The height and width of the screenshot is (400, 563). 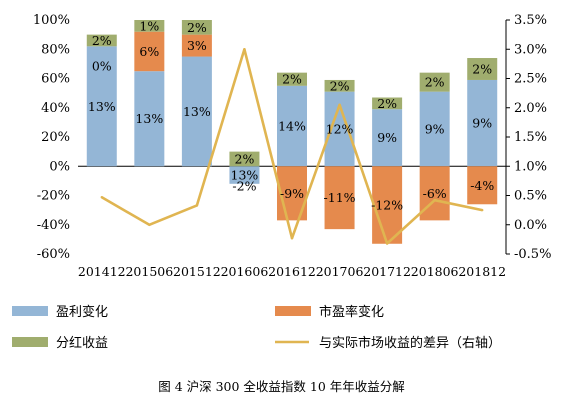 I want to click on x-tick-label: 201606, so click(x=245, y=271).